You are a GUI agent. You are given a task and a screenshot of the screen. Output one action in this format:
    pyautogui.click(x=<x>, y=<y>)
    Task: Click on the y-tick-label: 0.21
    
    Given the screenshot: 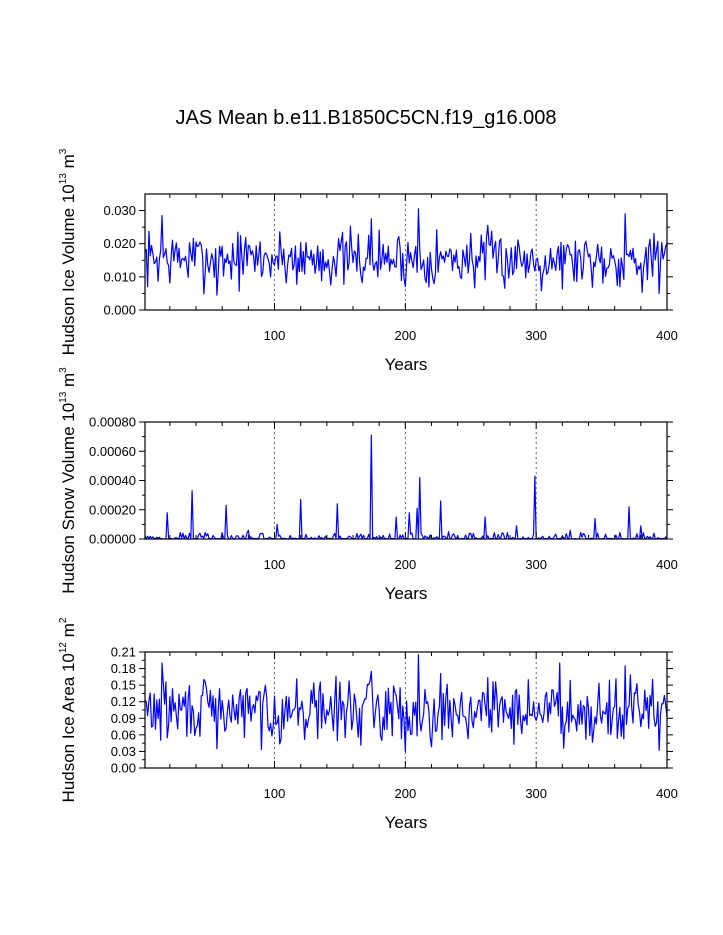 What is the action you would take?
    pyautogui.click(x=123, y=652)
    